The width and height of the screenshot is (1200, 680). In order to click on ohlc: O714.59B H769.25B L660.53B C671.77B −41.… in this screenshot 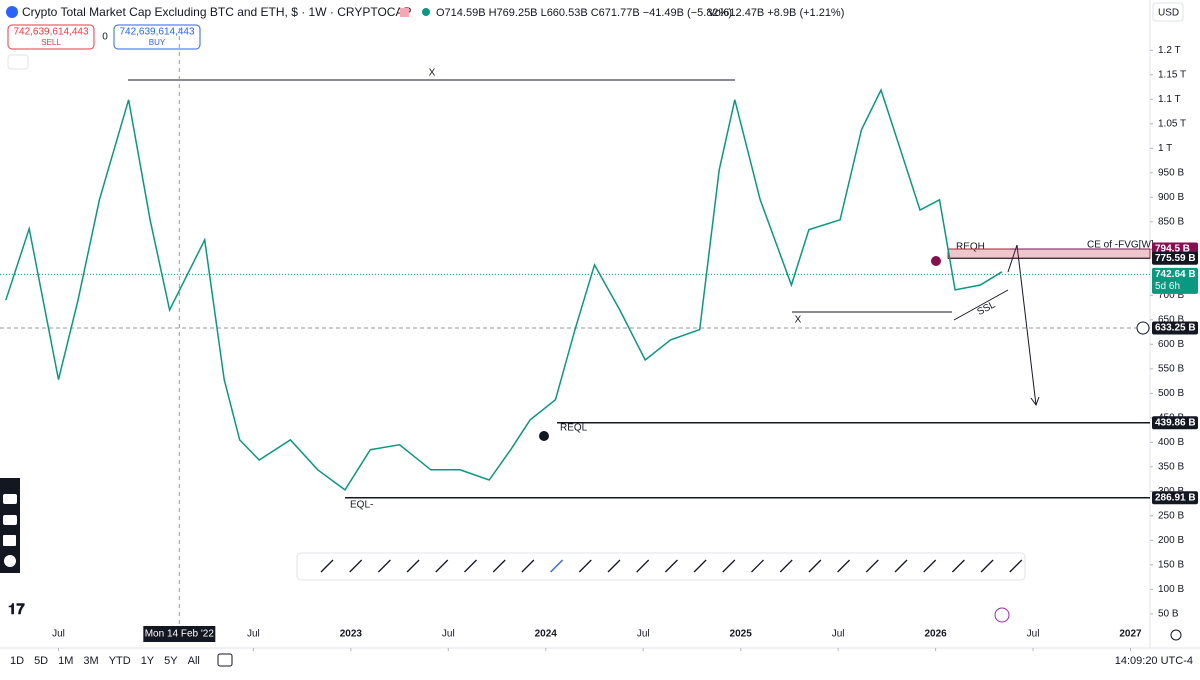, I will do `click(584, 13)`.